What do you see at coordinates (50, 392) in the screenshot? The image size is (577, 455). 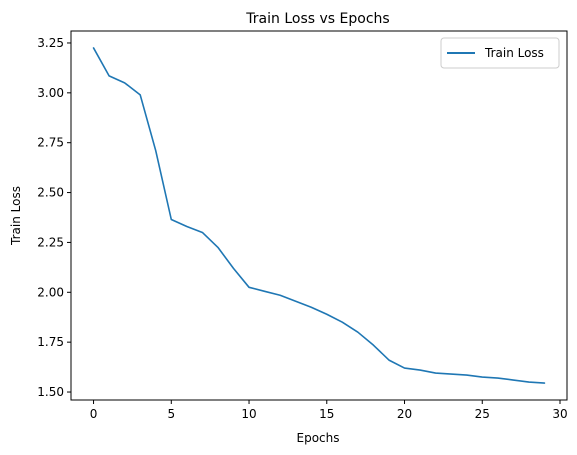 I see `y-tick-label: 1.50` at bounding box center [50, 392].